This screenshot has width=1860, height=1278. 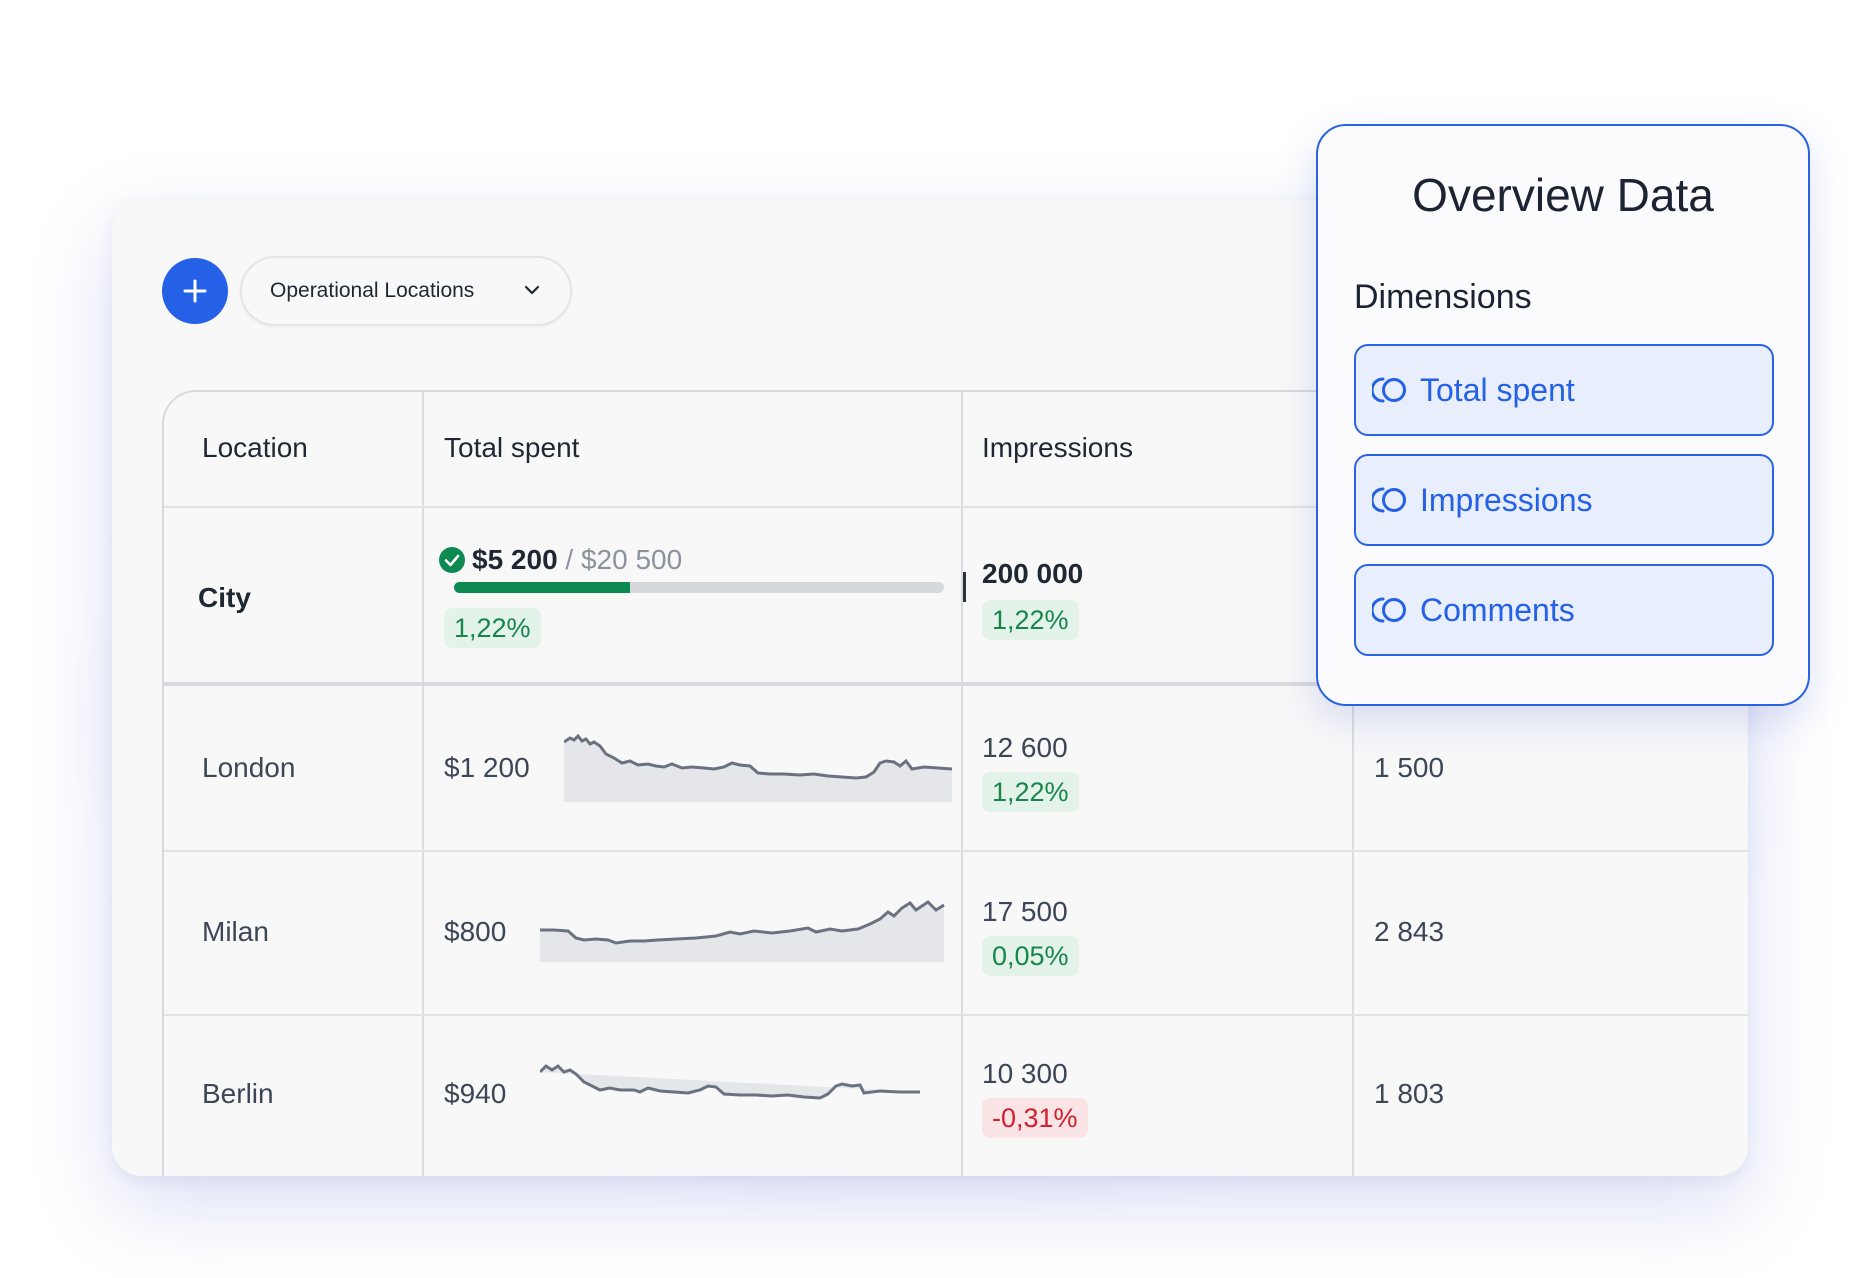 What do you see at coordinates (1497, 609) in the screenshot?
I see `dimension-label: Comments` at bounding box center [1497, 609].